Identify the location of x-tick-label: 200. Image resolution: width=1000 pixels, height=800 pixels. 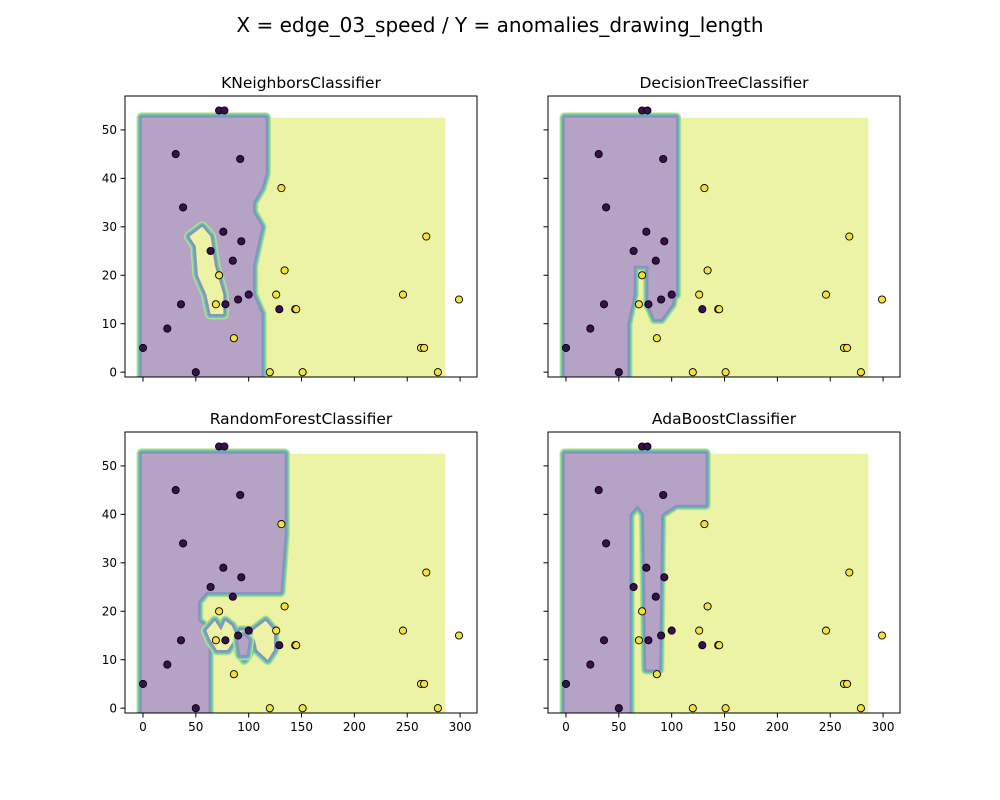
(354, 727).